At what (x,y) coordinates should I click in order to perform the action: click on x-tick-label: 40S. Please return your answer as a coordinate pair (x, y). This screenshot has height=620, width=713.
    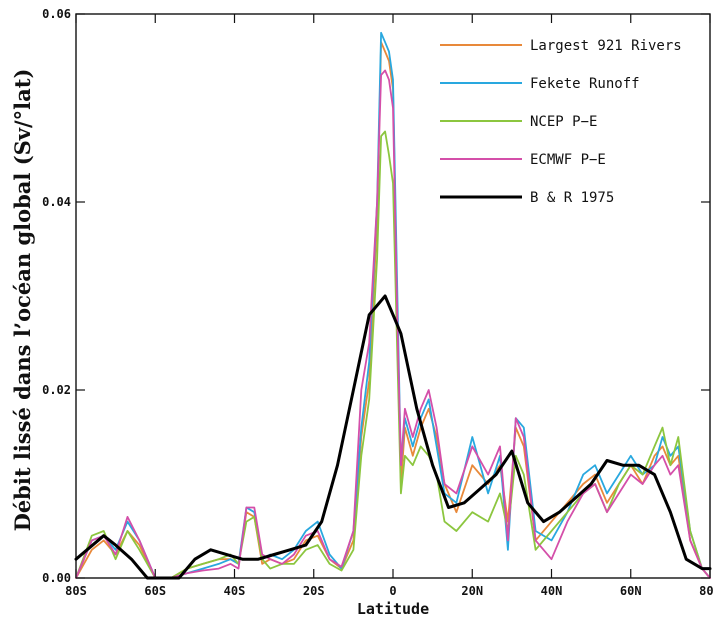
    Looking at the image, I should click on (235, 591).